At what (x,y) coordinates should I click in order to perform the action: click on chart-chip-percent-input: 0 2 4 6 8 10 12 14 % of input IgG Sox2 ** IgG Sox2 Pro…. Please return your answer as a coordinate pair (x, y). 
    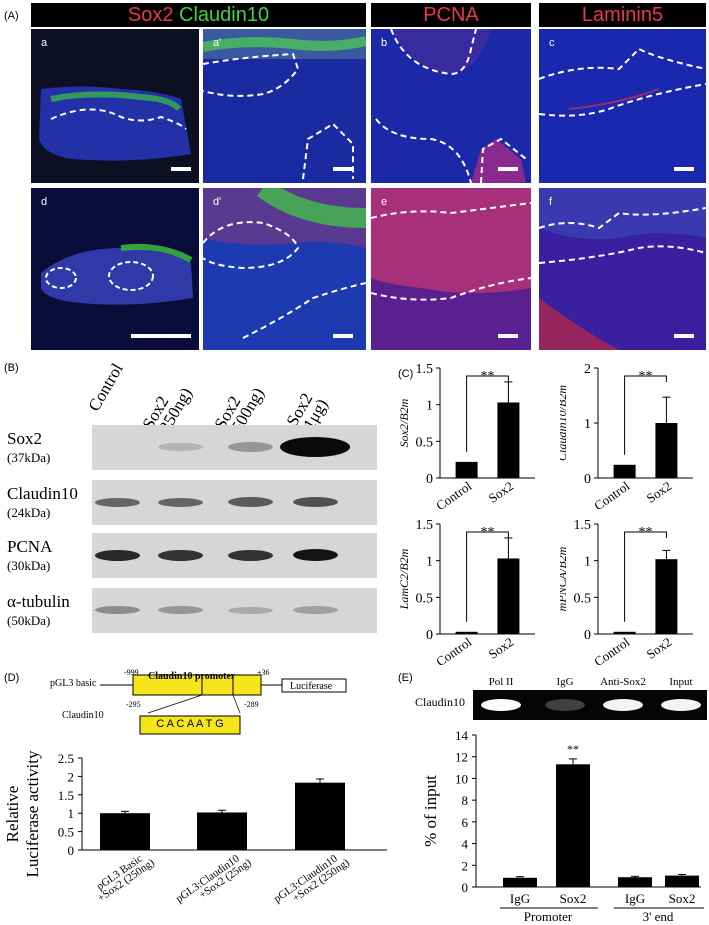
    Looking at the image, I should click on (562, 826).